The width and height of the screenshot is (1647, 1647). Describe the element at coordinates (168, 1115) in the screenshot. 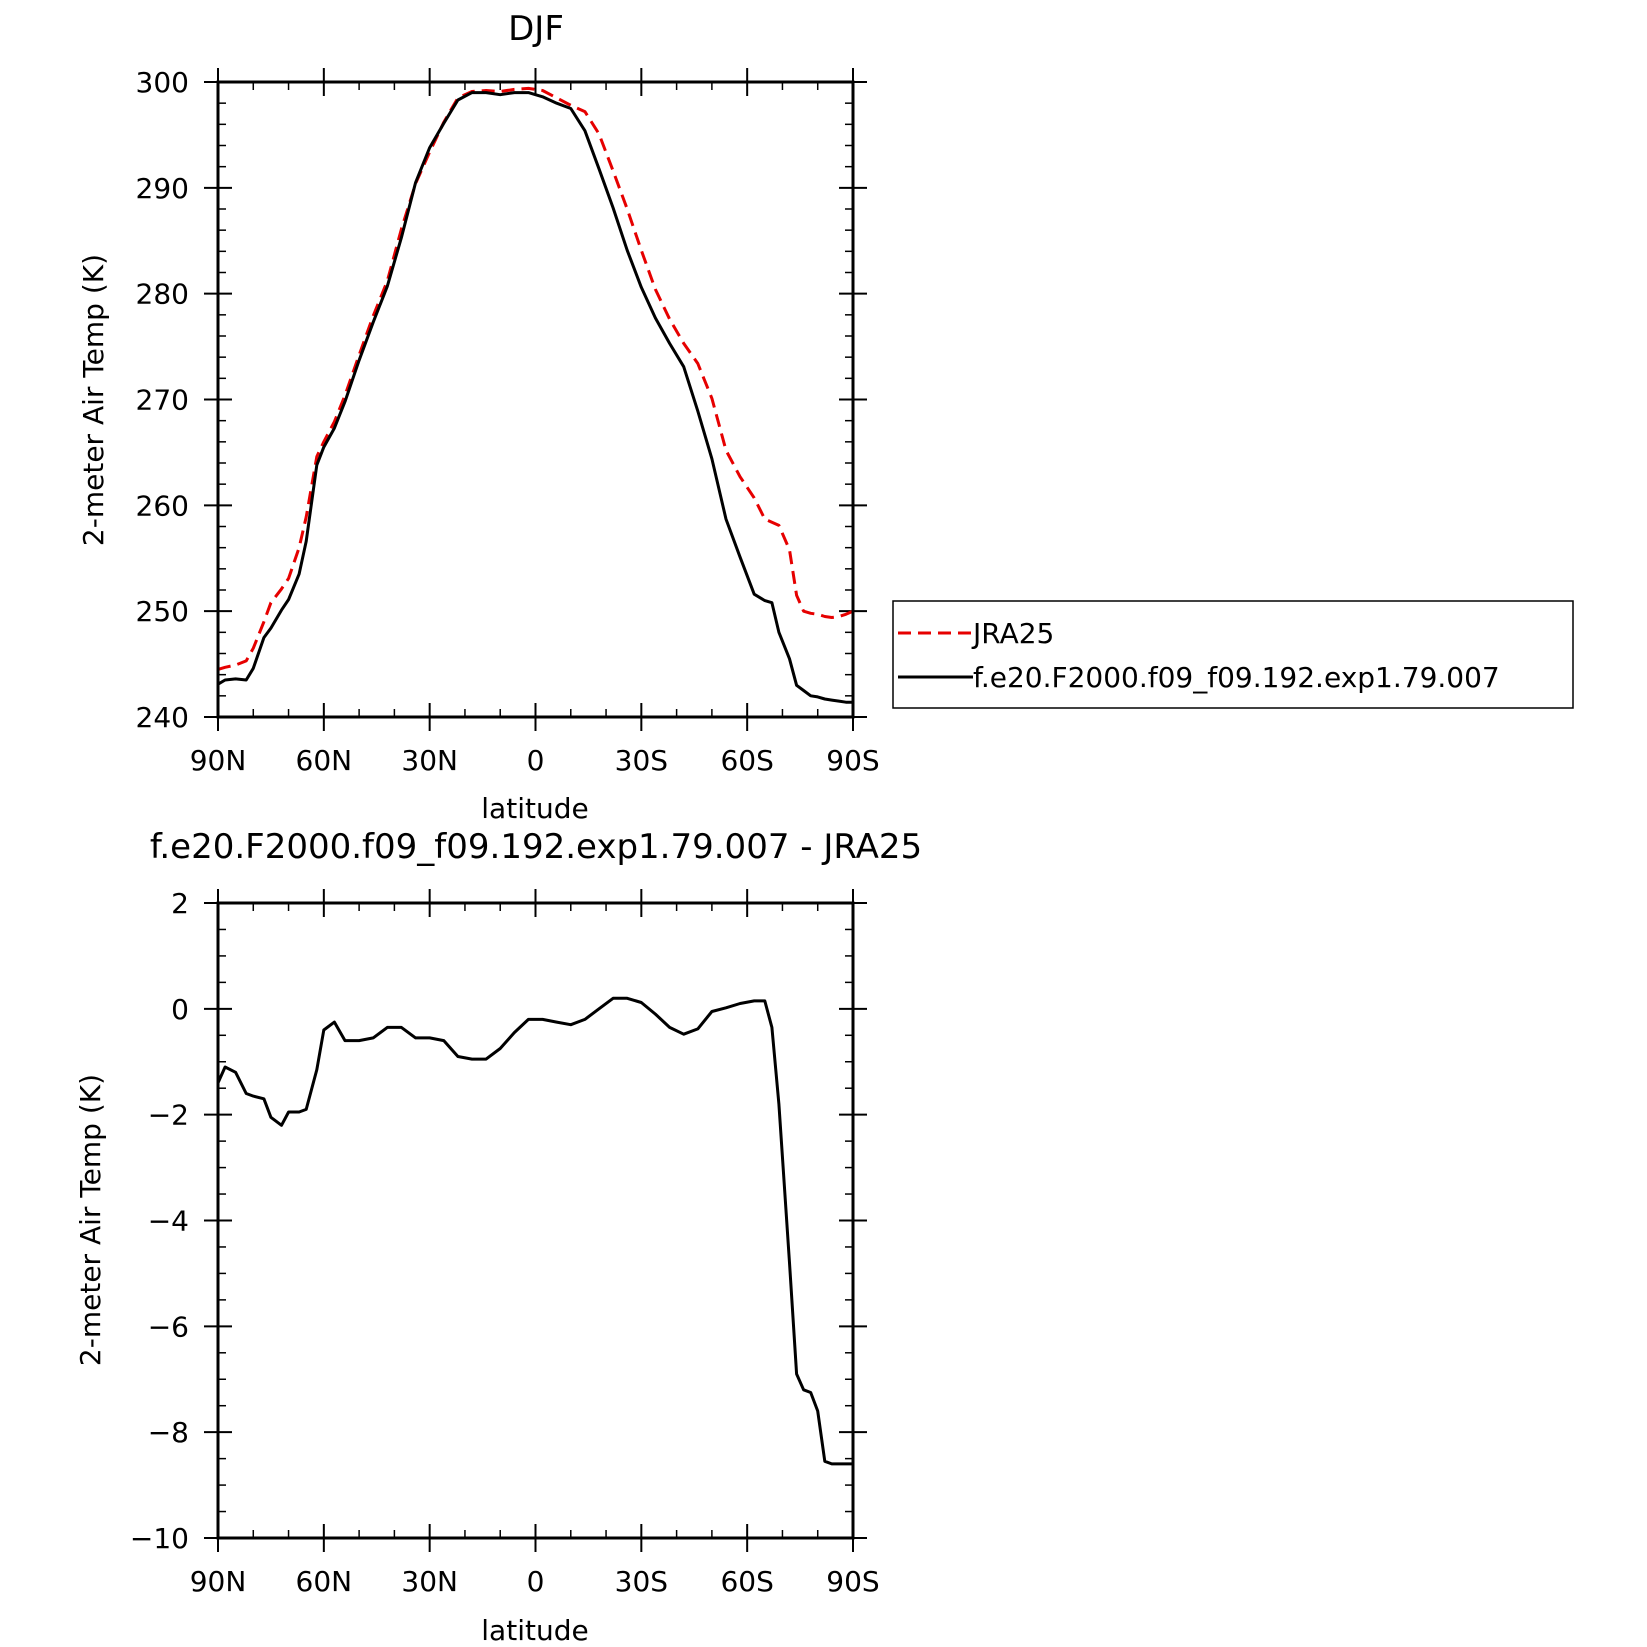

I see `y-tick-label: −2` at that location.